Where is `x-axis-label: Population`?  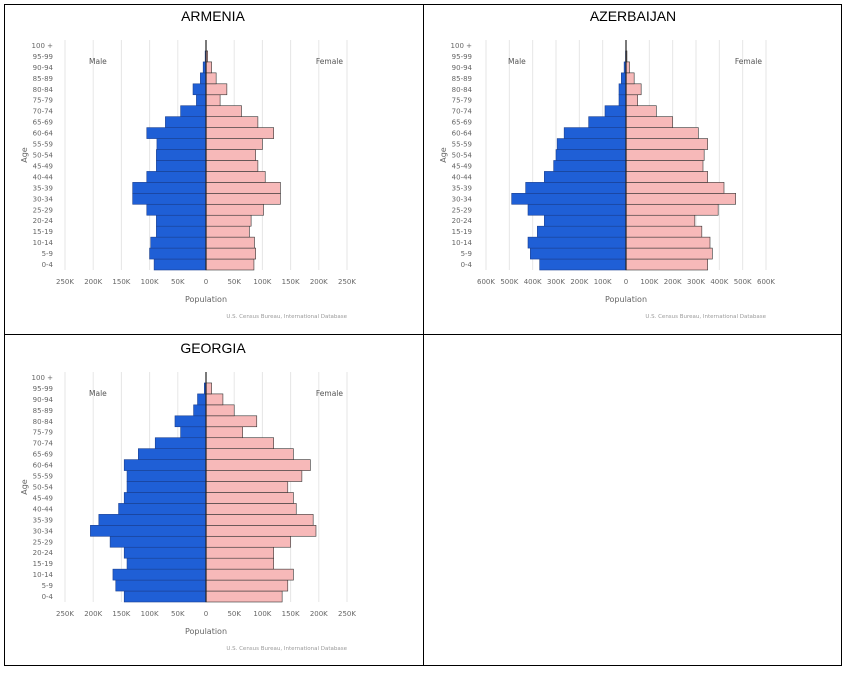 x-axis-label: Population is located at coordinates (206, 631).